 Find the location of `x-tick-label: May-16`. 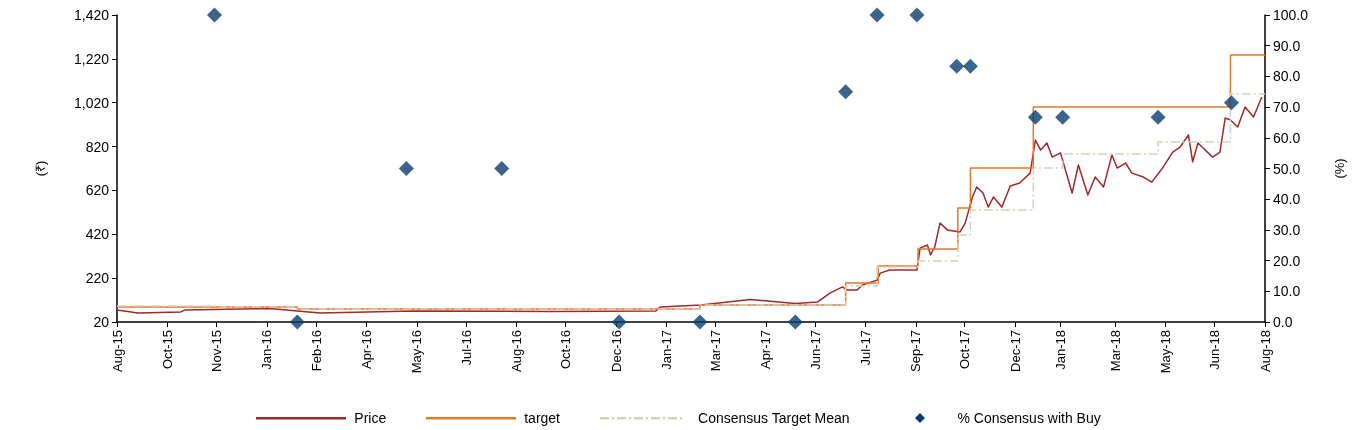

x-tick-label: May-16 is located at coordinates (417, 352).